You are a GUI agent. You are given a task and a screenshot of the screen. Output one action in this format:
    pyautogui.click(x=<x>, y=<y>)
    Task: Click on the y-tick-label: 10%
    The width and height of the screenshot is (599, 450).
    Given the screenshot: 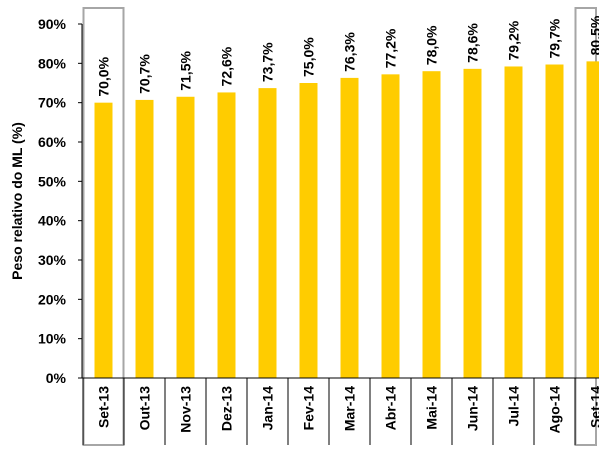 What is the action you would take?
    pyautogui.click(x=52, y=339)
    